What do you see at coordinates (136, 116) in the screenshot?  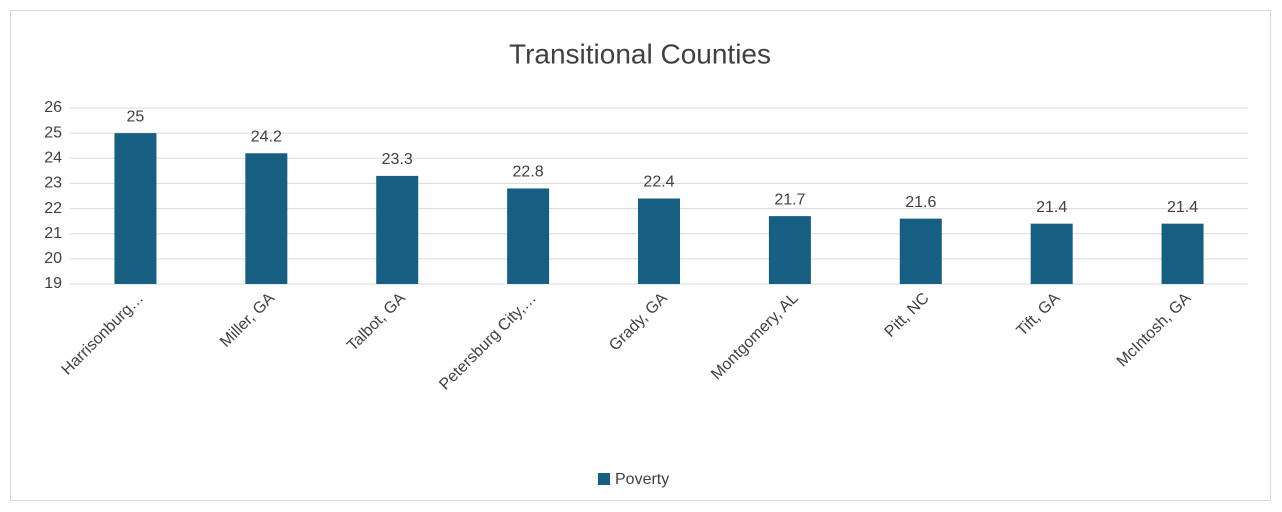 I see `data-label: 25` at bounding box center [136, 116].